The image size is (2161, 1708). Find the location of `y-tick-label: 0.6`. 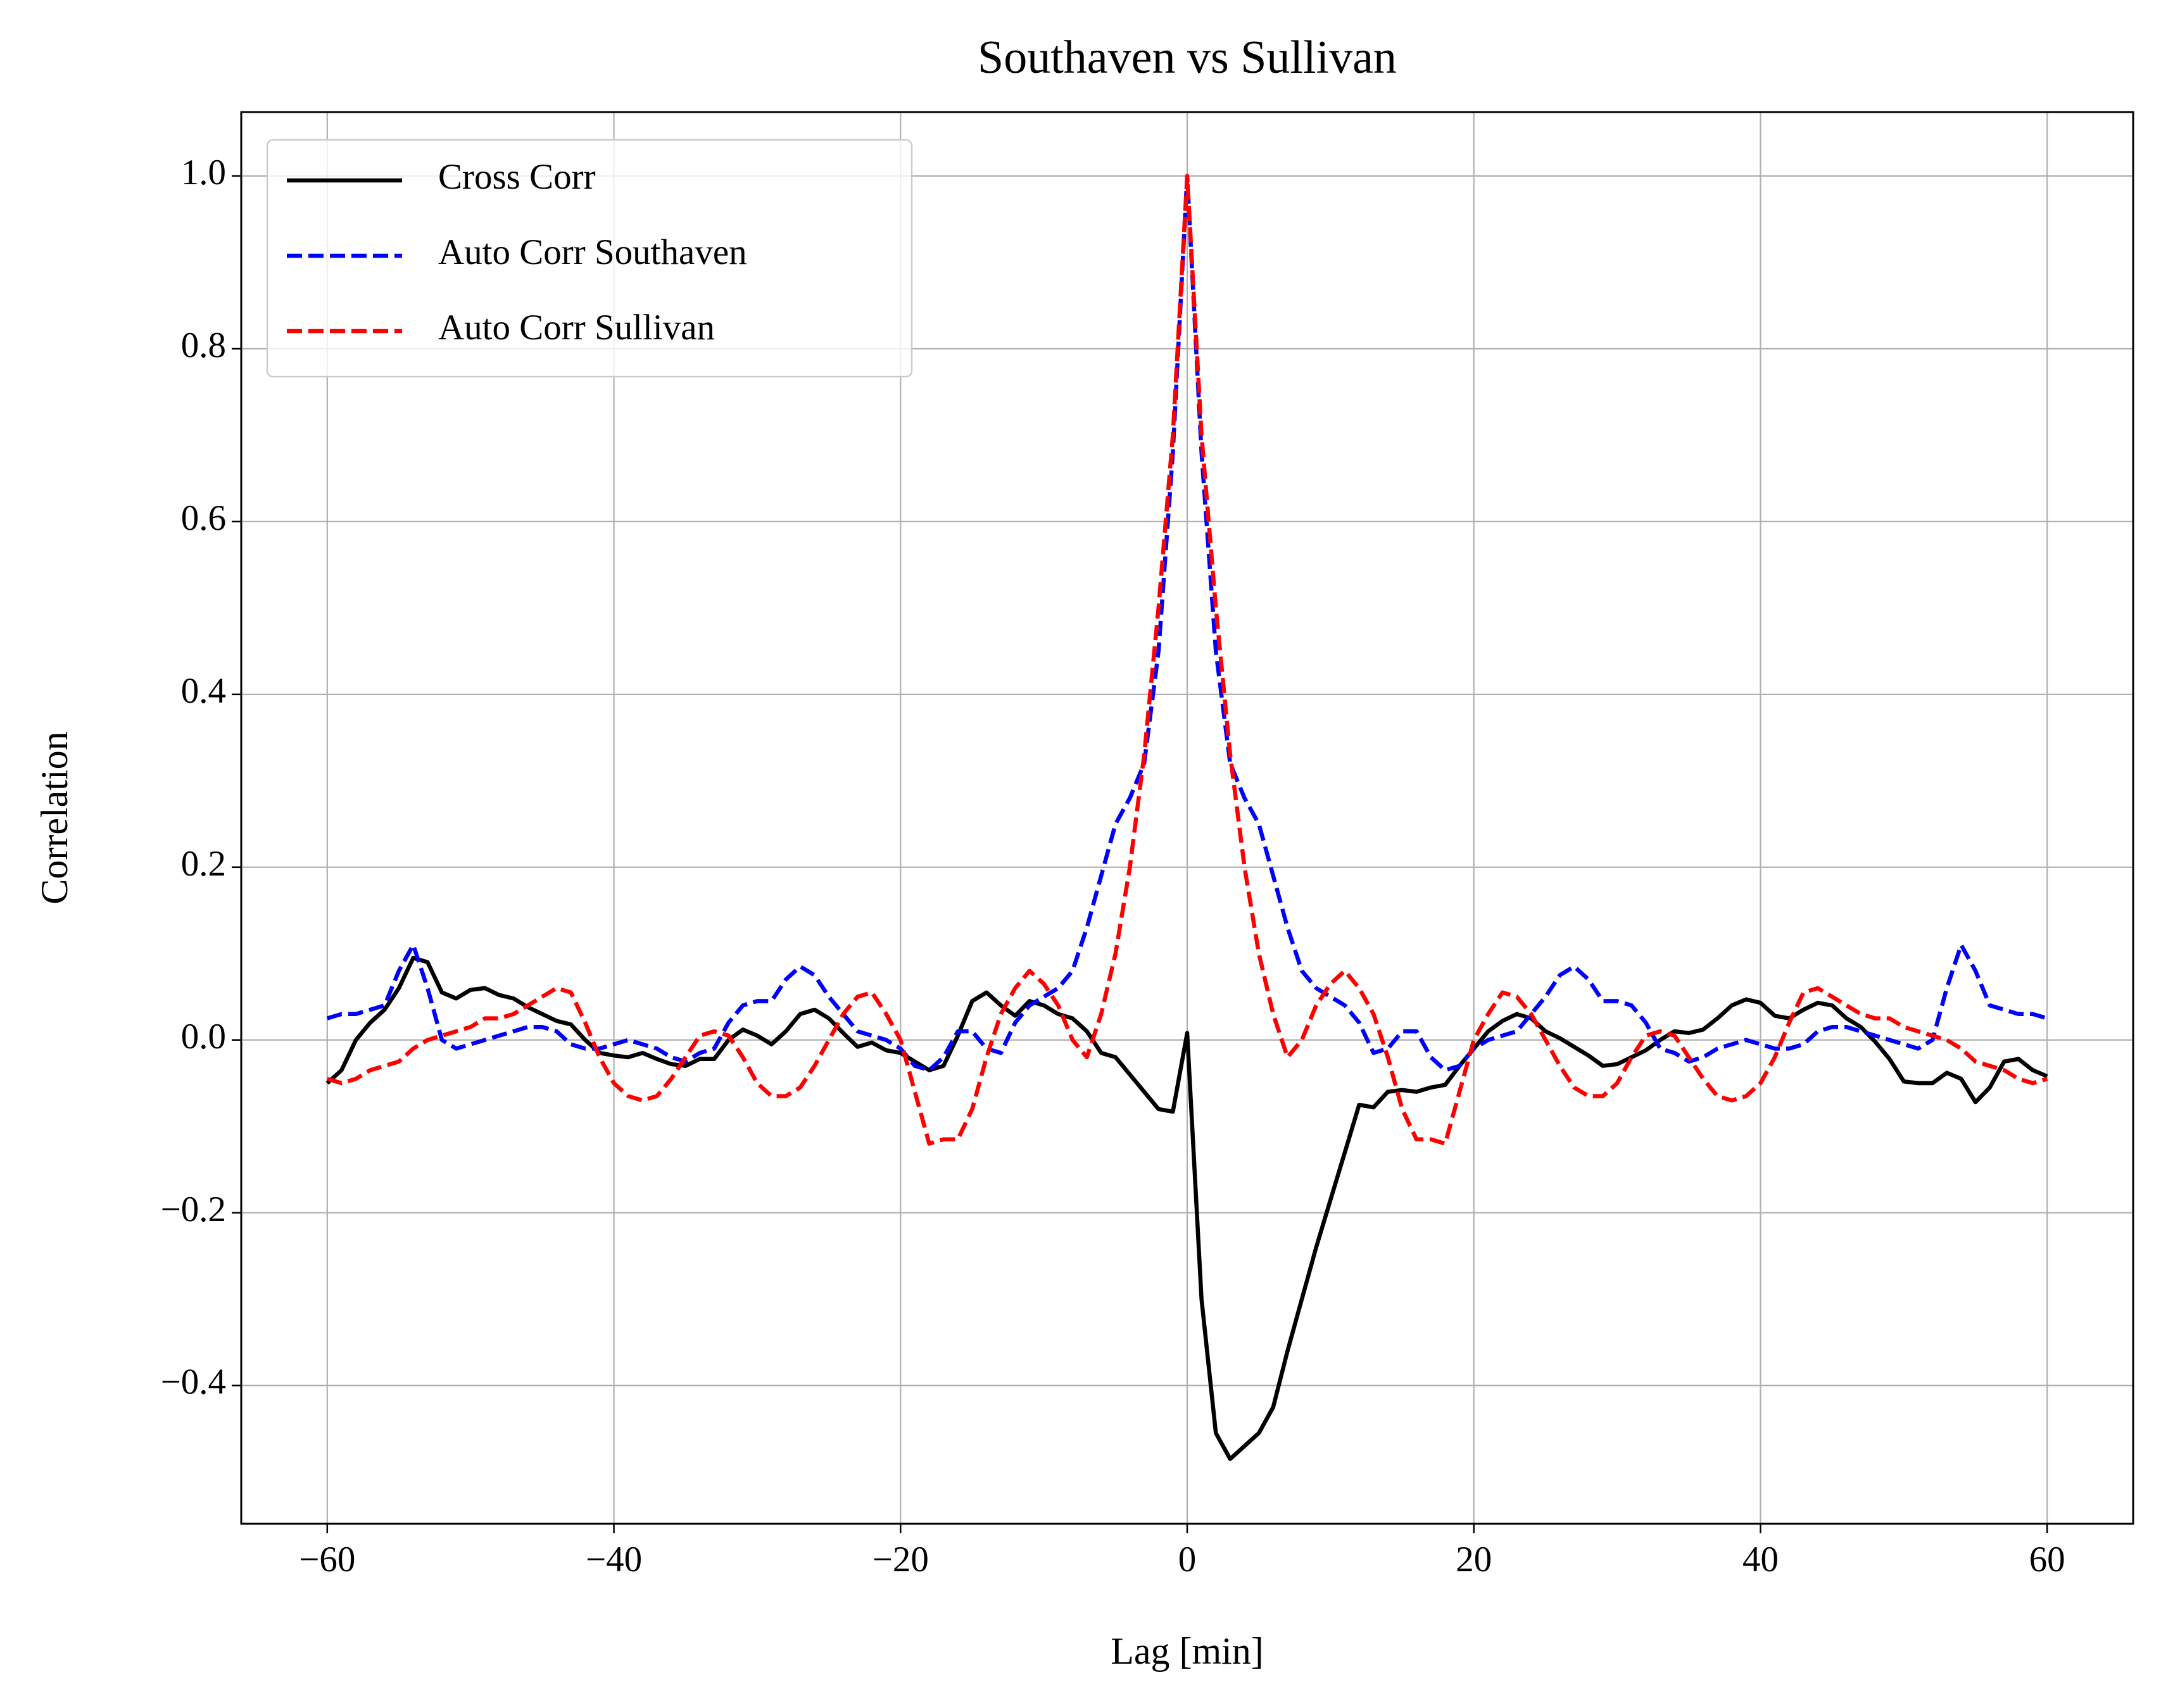

y-tick-label: 0.6 is located at coordinates (203, 518).